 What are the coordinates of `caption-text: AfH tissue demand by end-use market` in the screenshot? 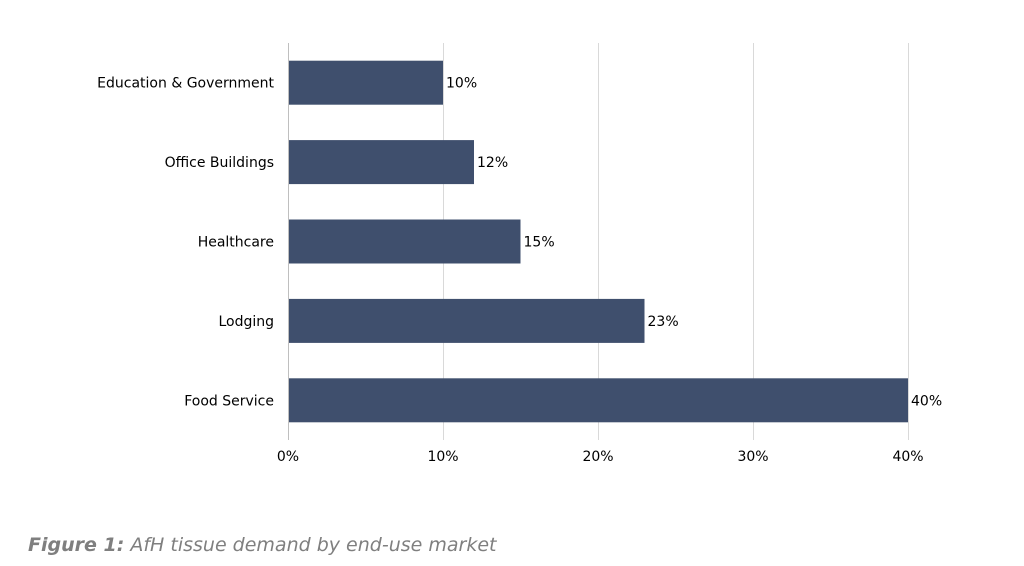 It's located at (313, 545).